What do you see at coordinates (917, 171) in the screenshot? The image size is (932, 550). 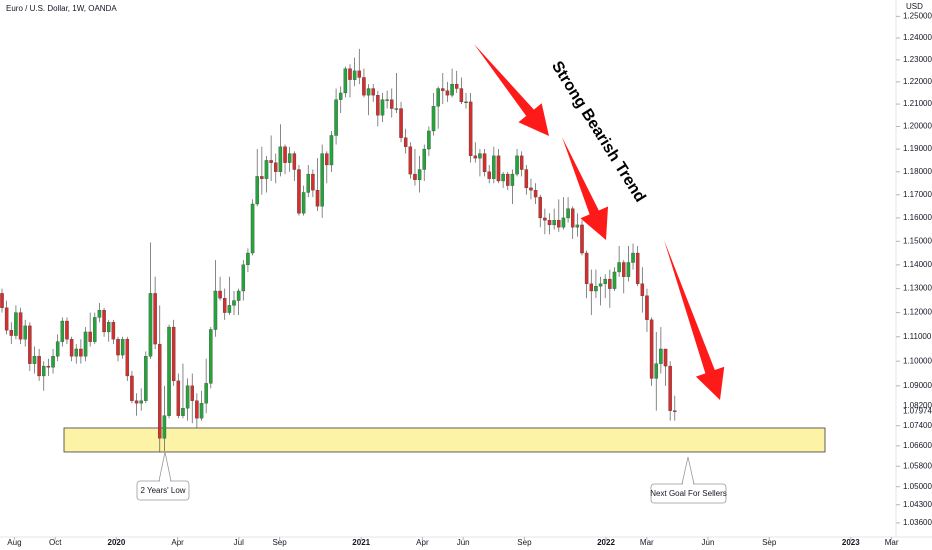 I see `y-tick-label: 1.18000` at bounding box center [917, 171].